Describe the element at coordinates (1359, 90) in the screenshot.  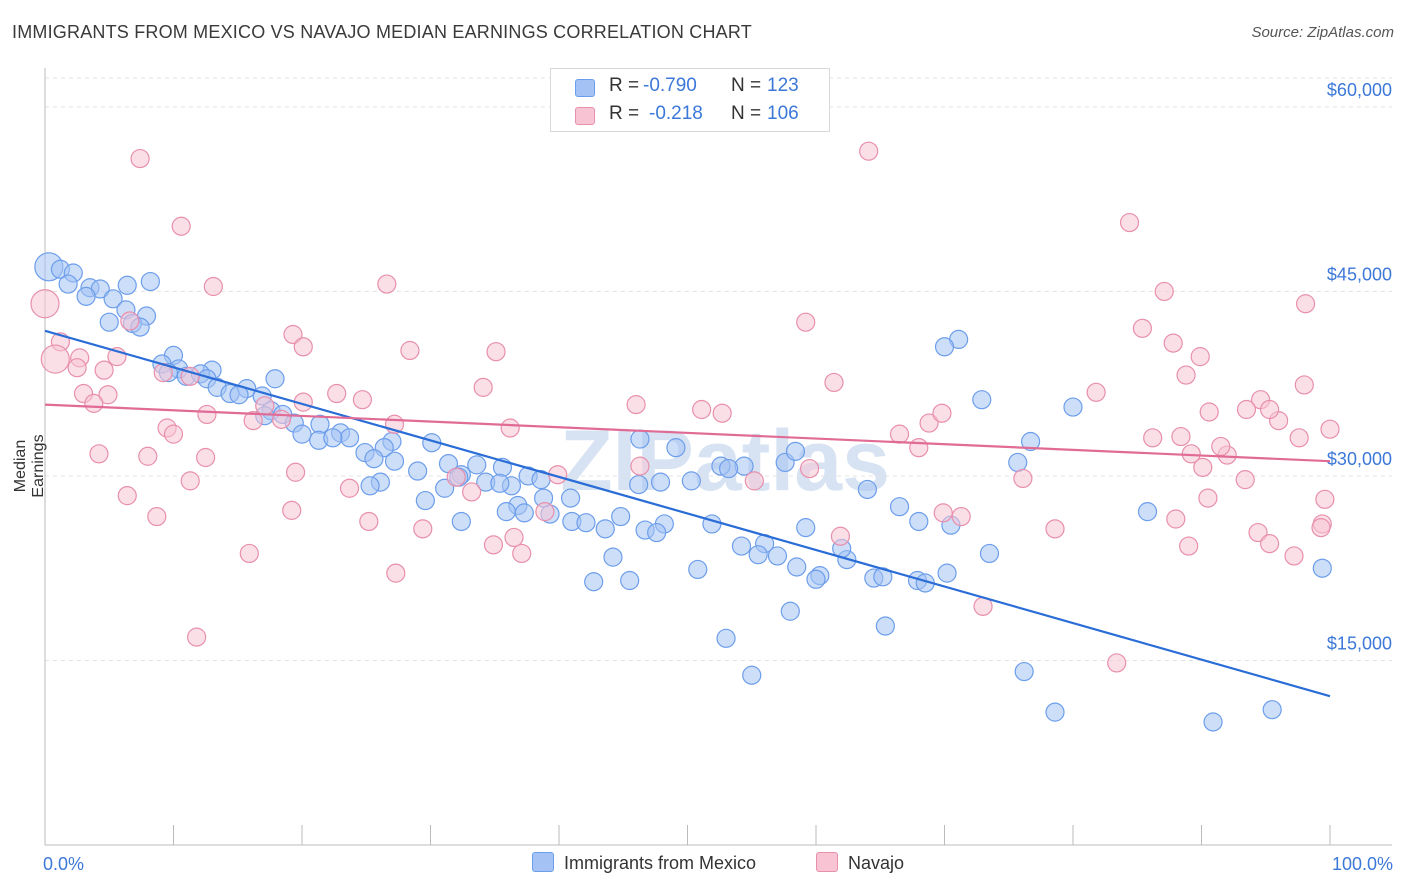
I see `y-tick-label: $60,000` at that location.